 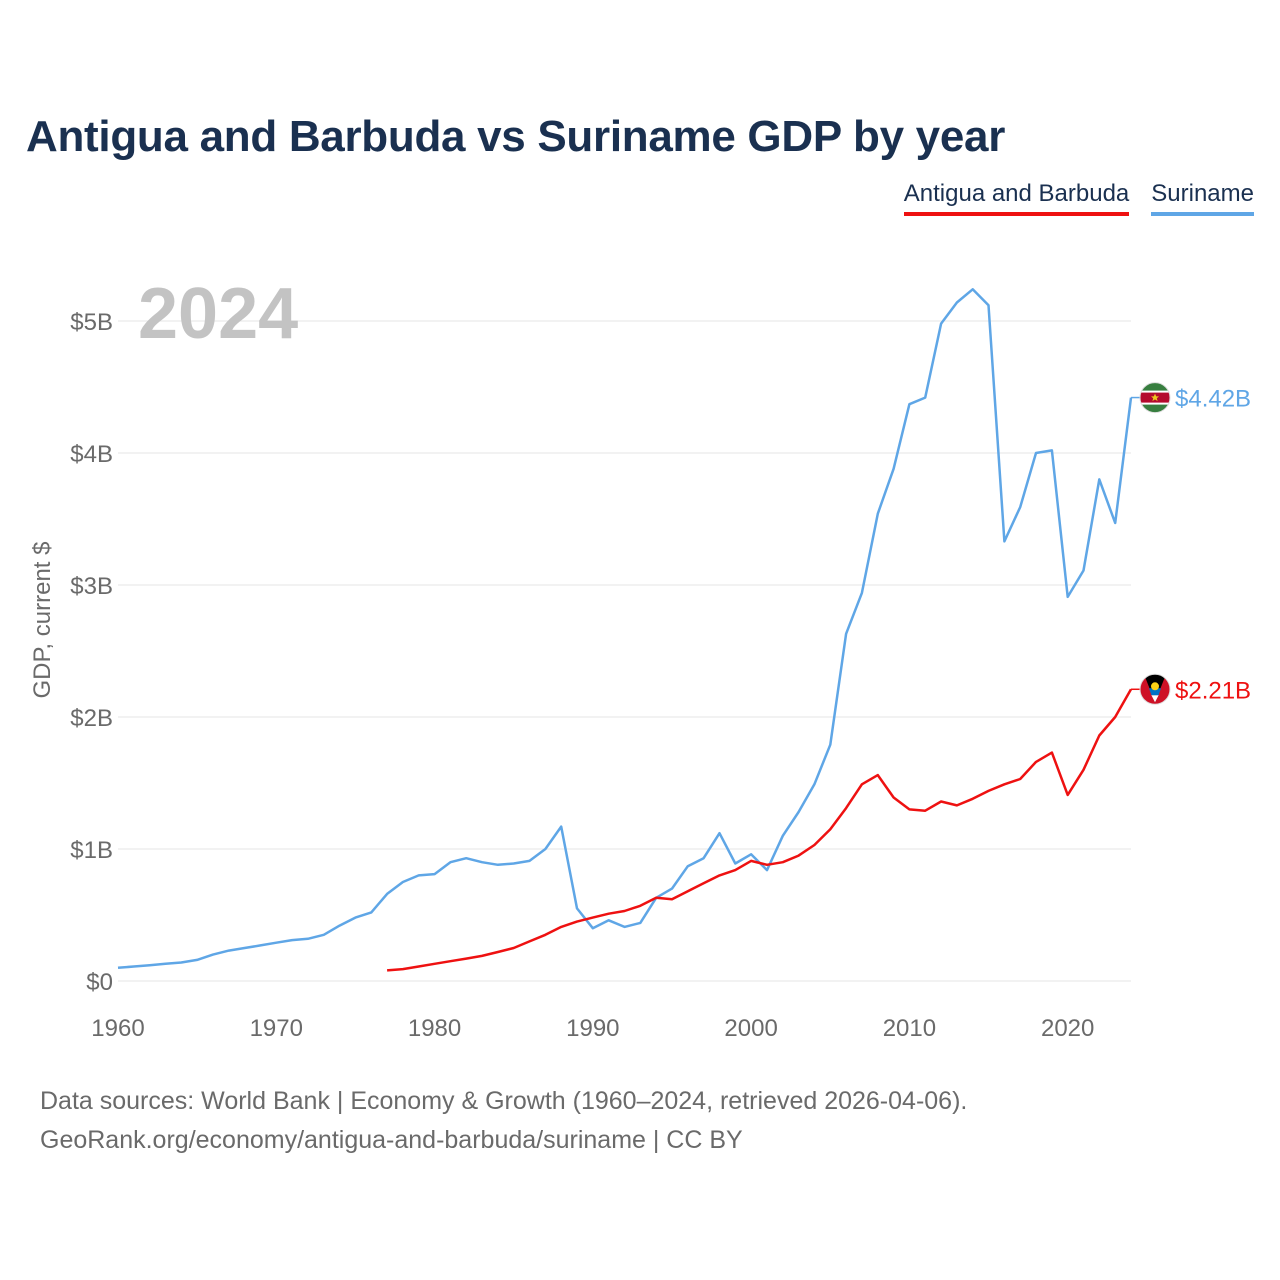 I want to click on series-line-antigua-and-barbuda, so click(x=759, y=830).